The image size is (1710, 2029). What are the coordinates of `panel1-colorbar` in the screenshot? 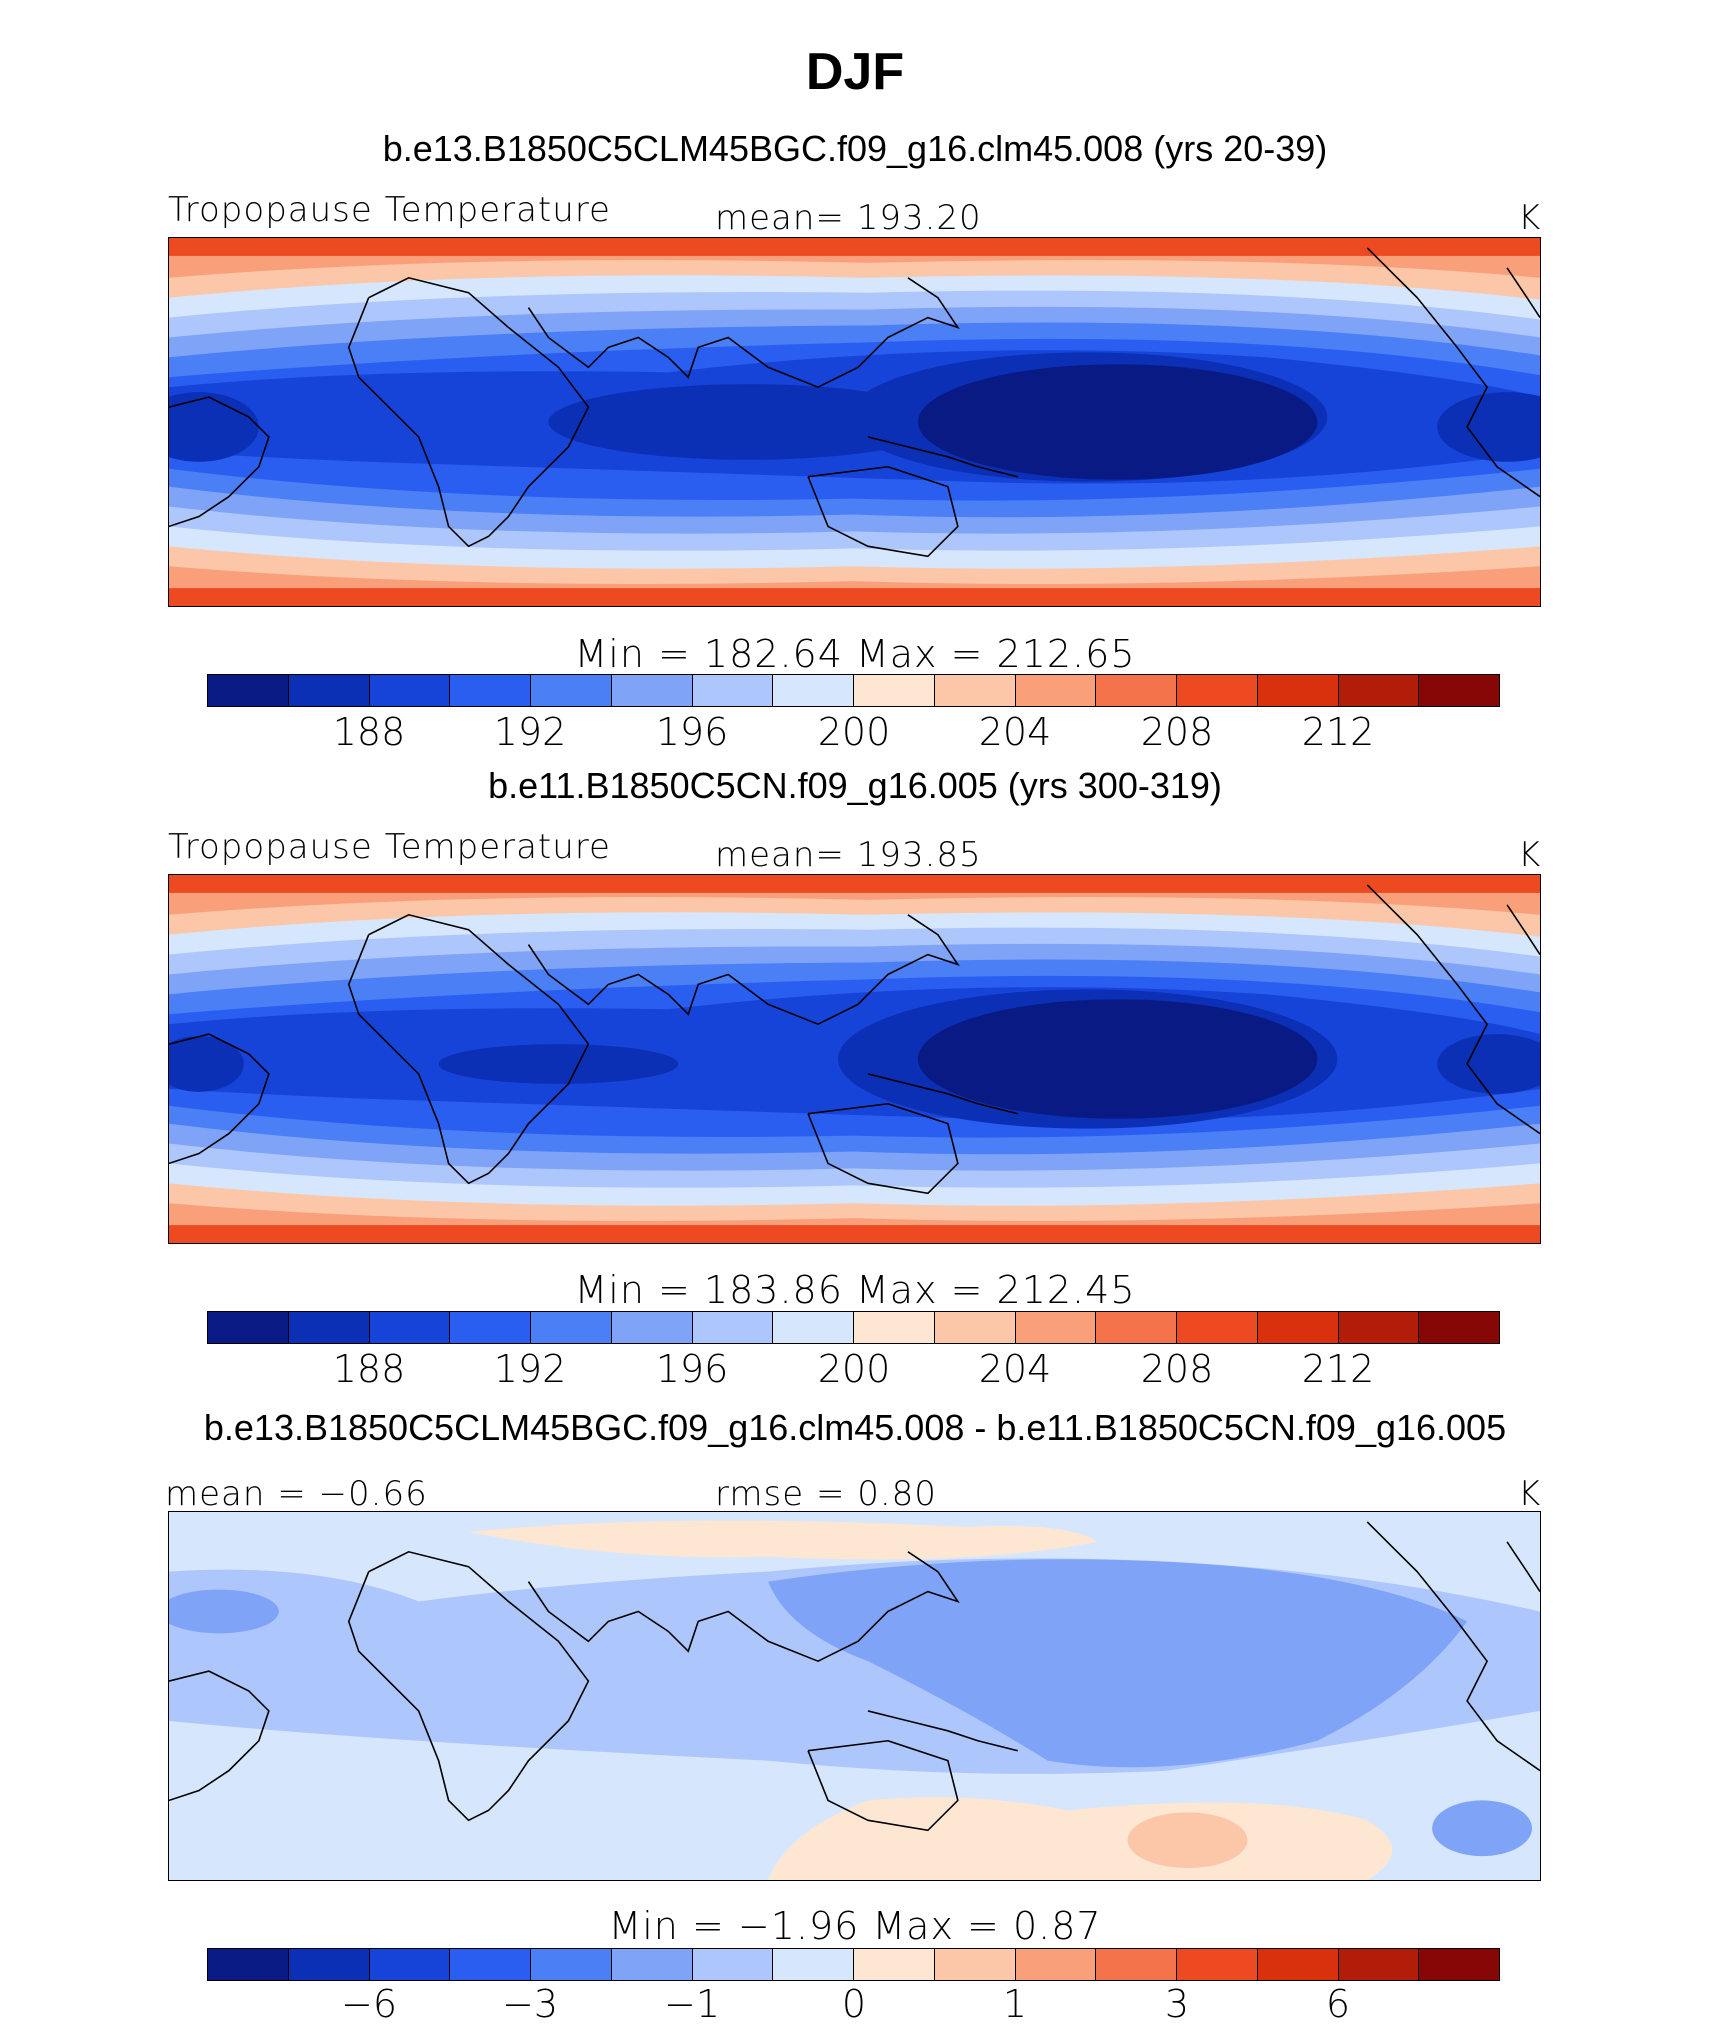 It's located at (853, 690).